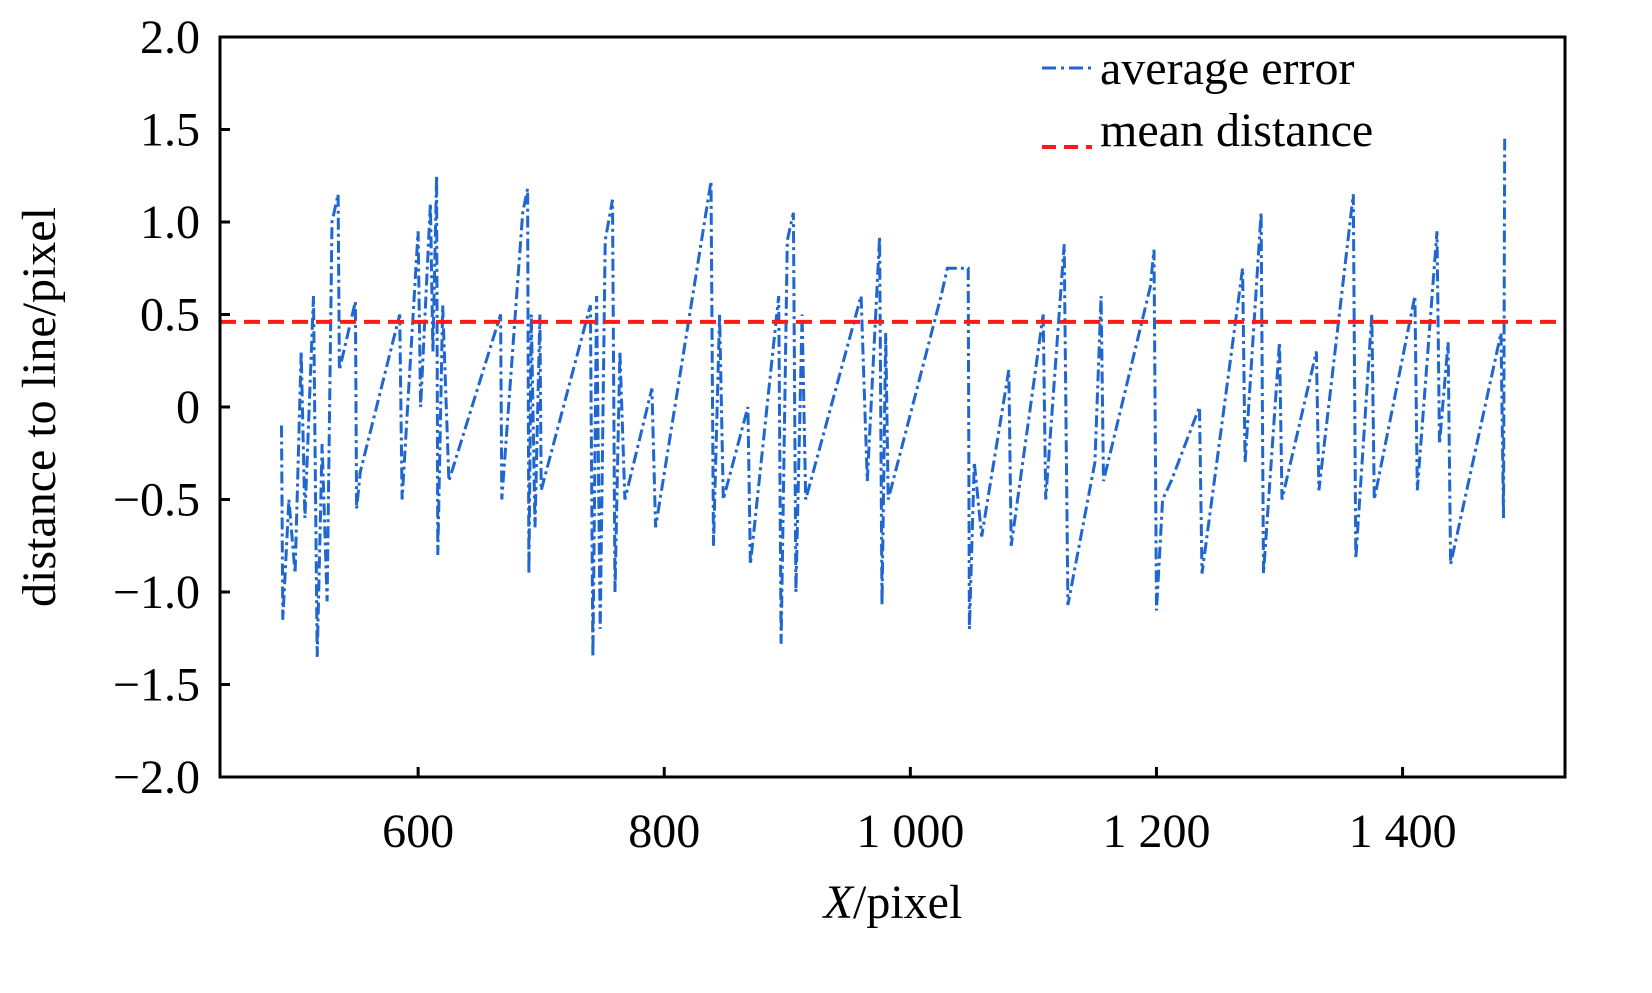  What do you see at coordinates (838, 902) in the screenshot?
I see `x-axis-label-var: X` at bounding box center [838, 902].